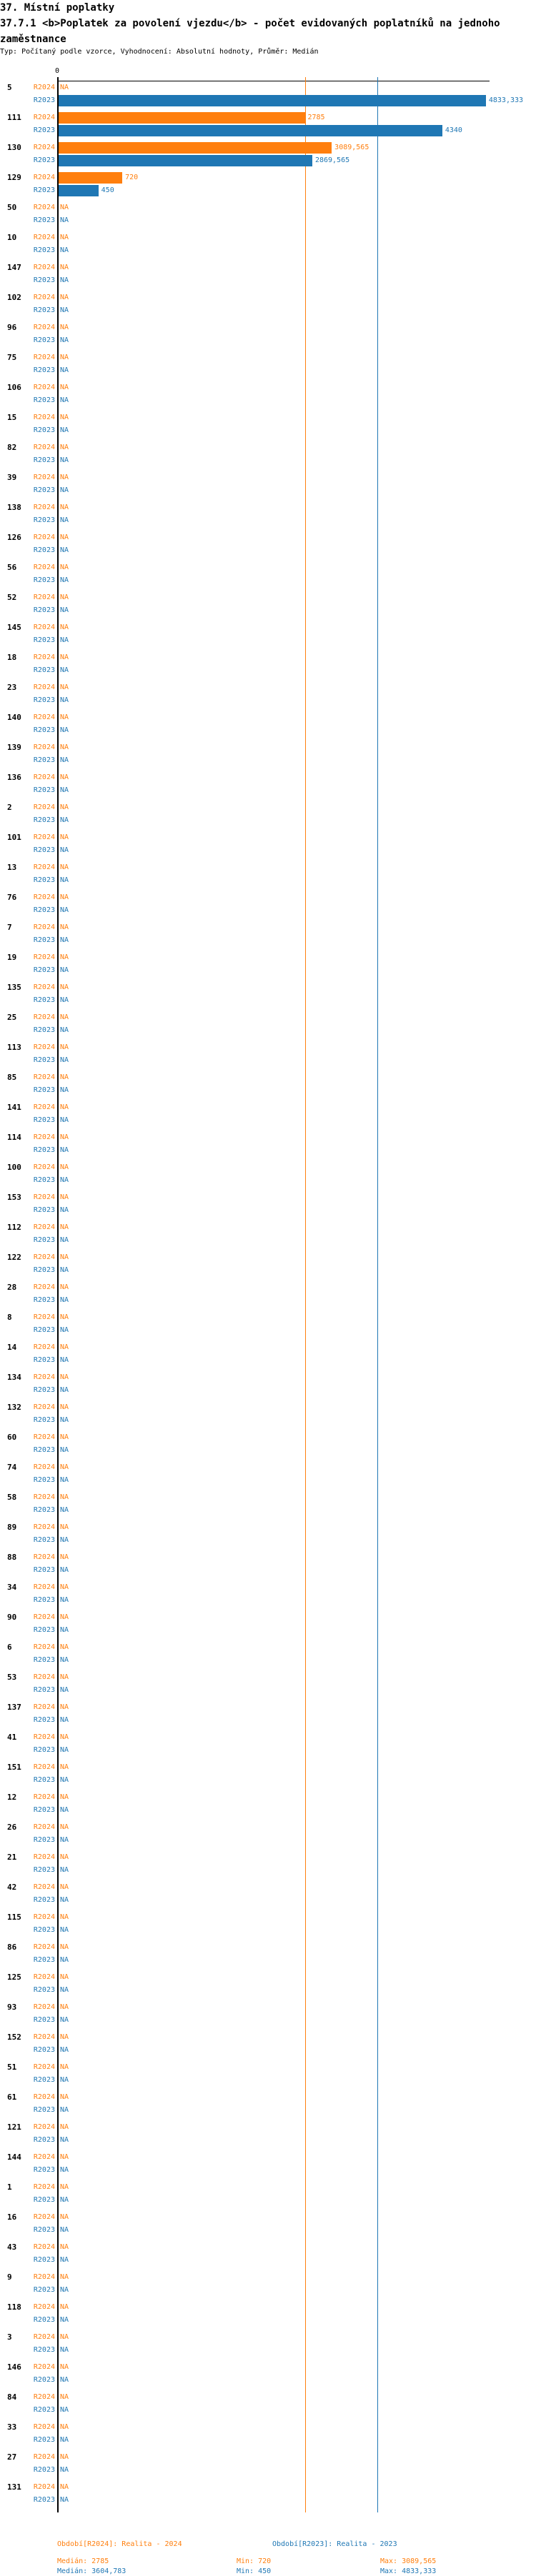  Describe the element at coordinates (12, 1287) in the screenshot. I see `group-label: 28` at that location.